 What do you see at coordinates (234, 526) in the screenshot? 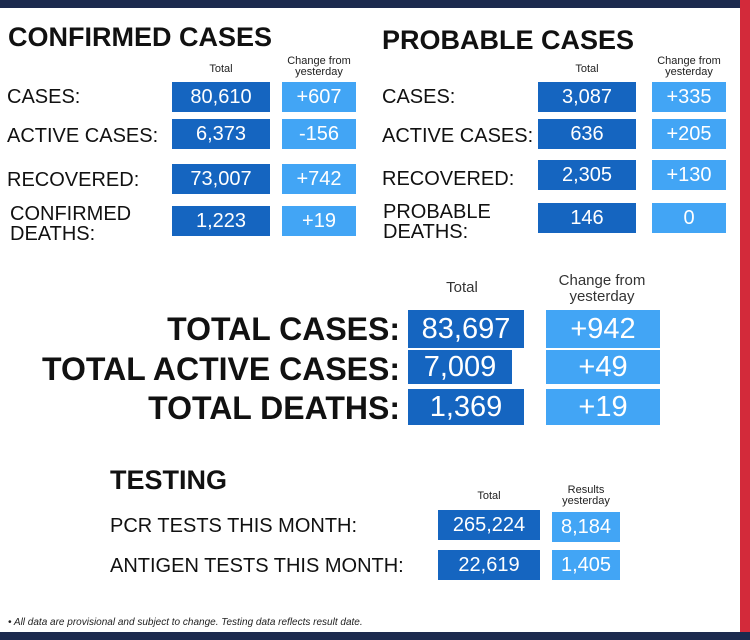
I see `pcr-tests-label: PCR TESTS THIS MONTH:` at bounding box center [234, 526].